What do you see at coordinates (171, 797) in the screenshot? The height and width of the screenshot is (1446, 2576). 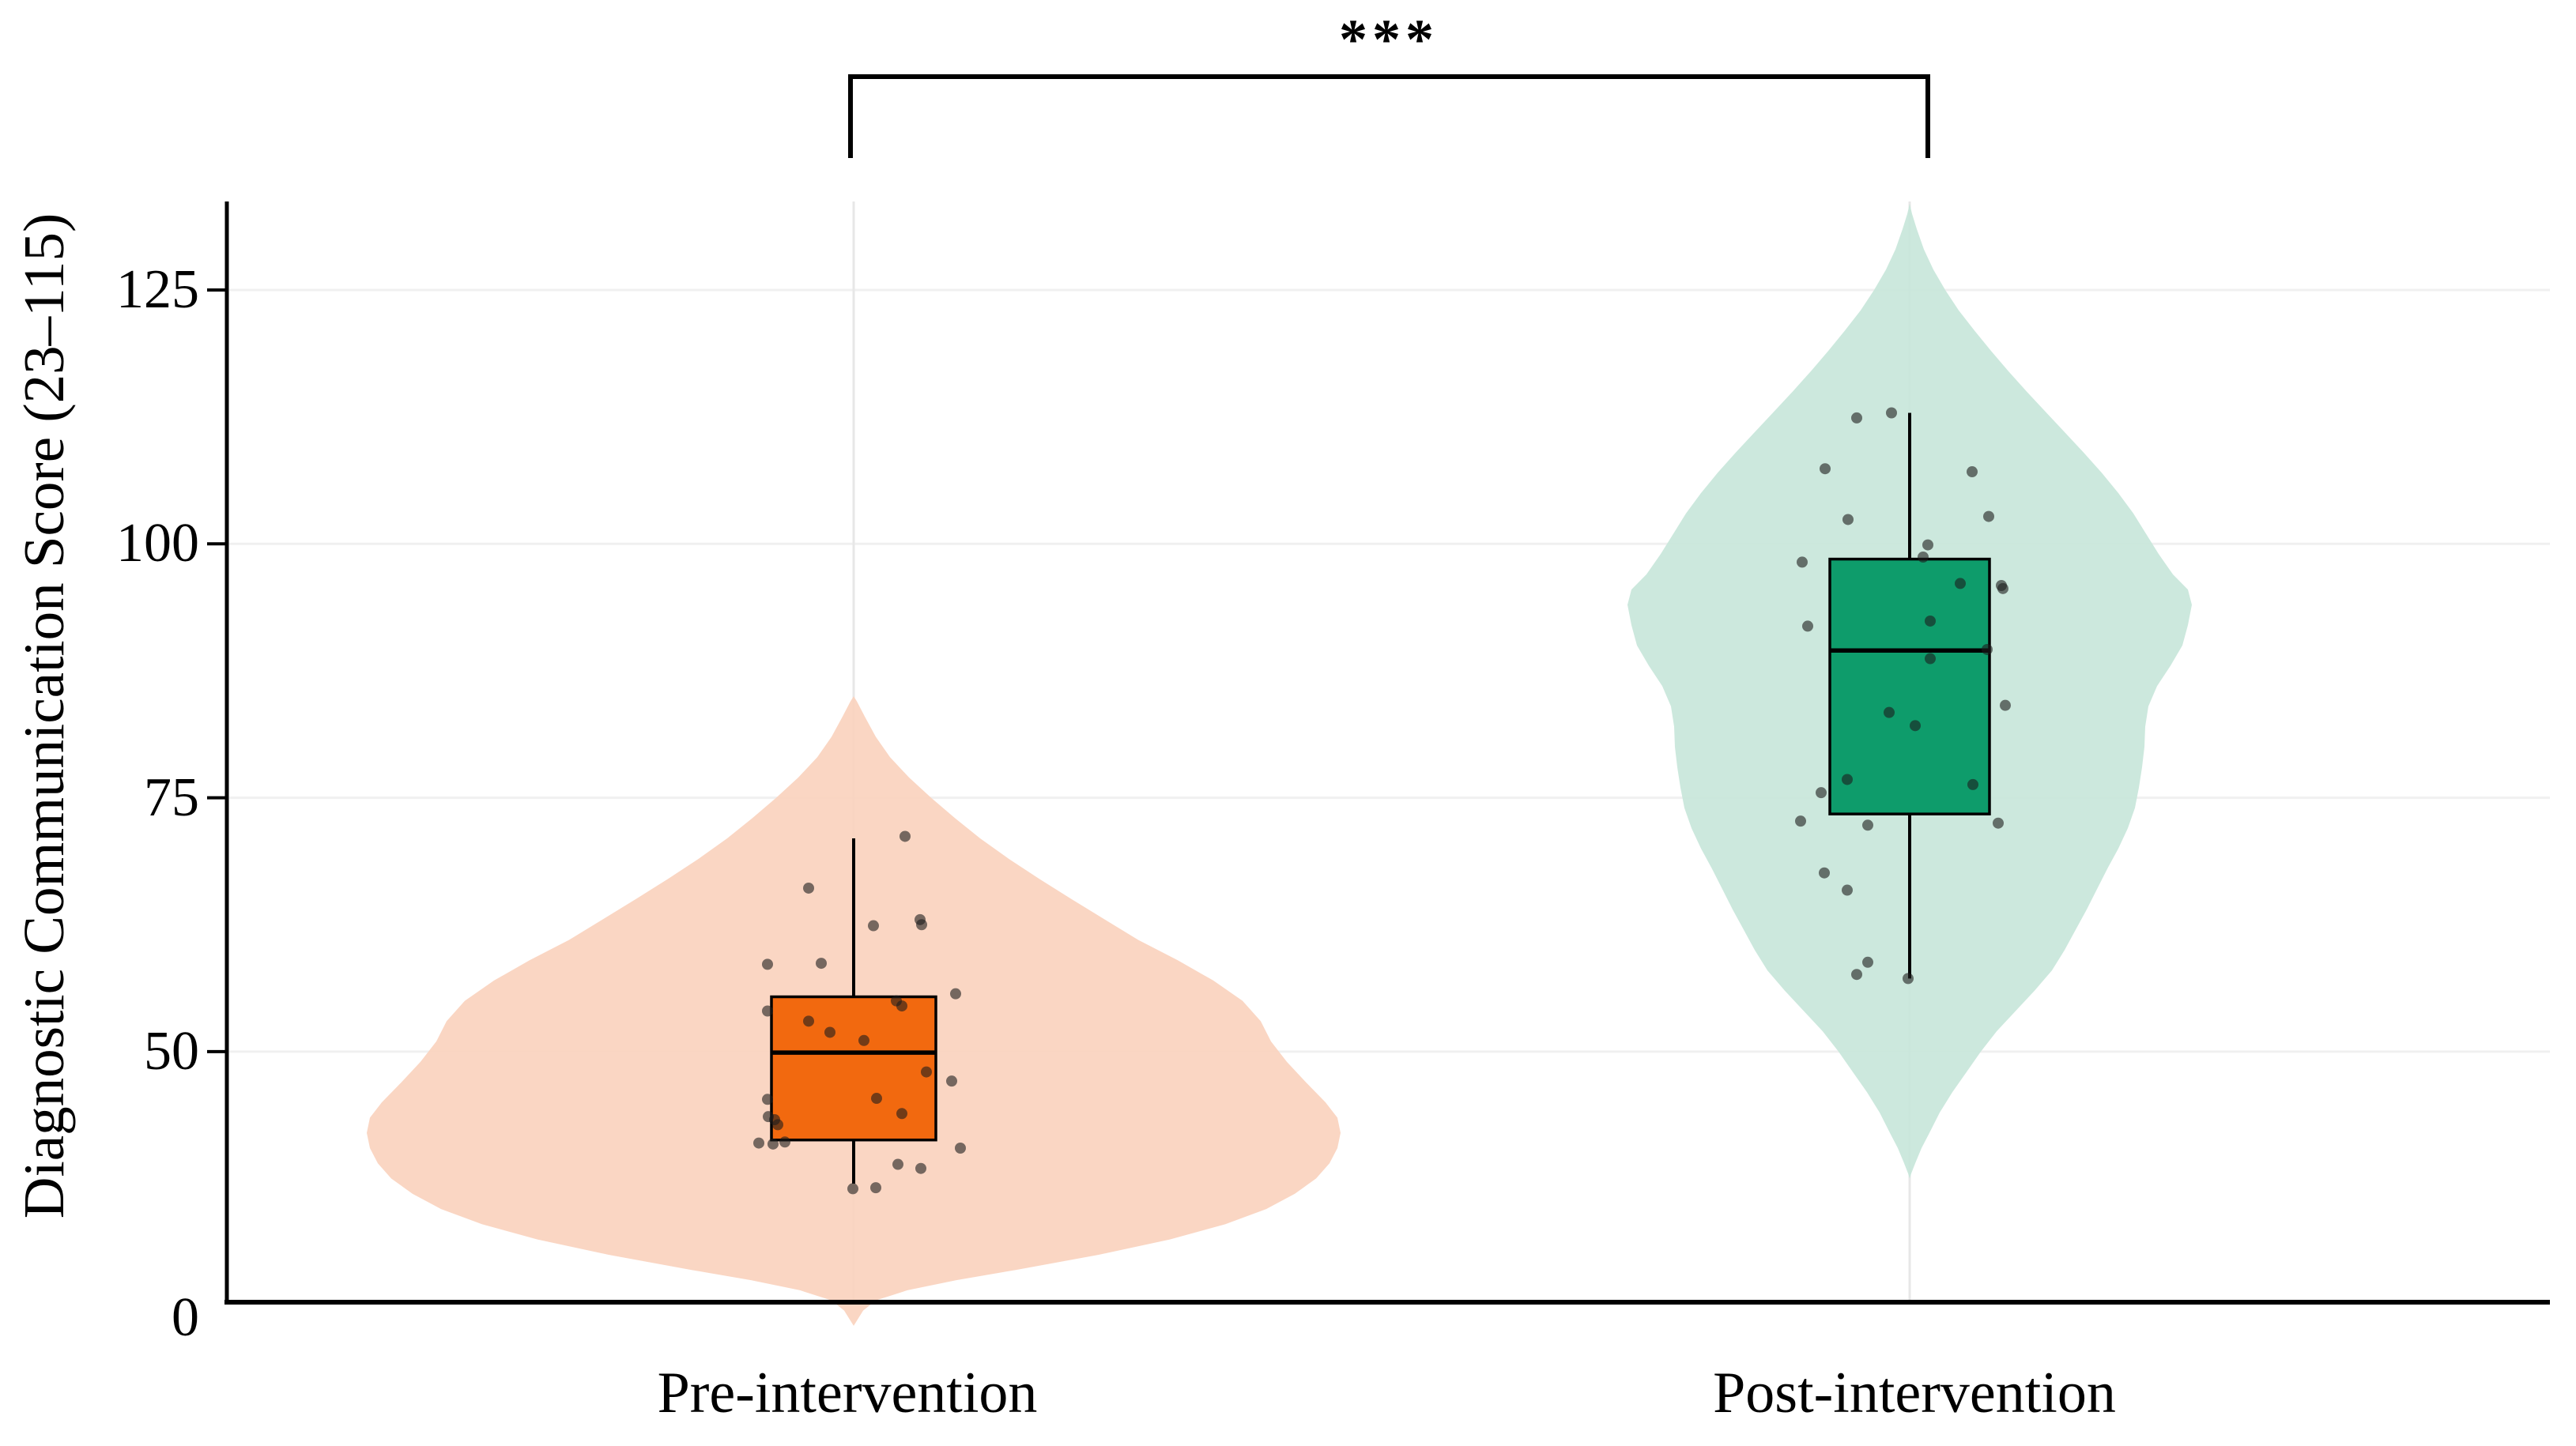 I see `y-tick-label-75: 75` at bounding box center [171, 797].